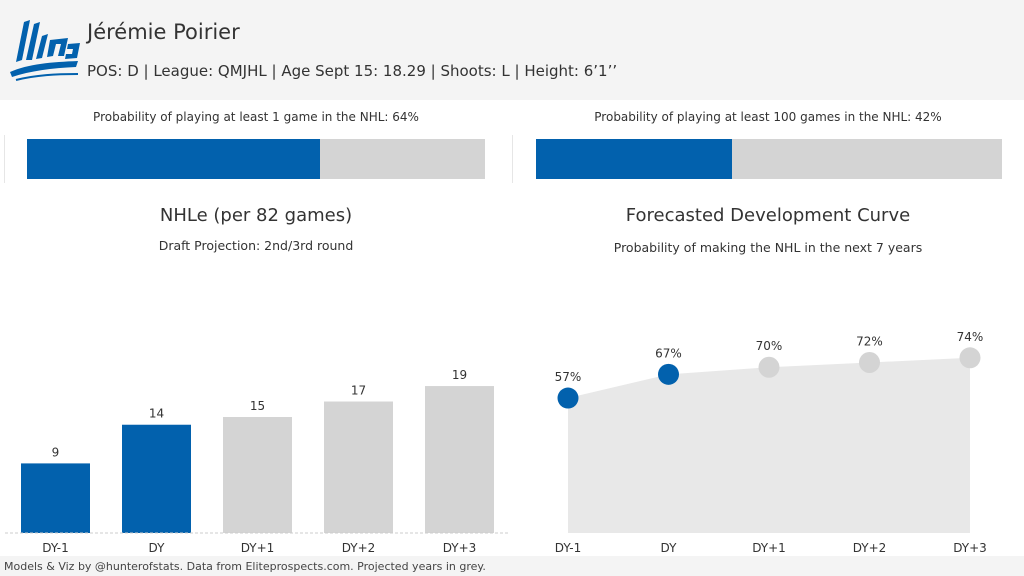  What do you see at coordinates (768, 215) in the screenshot?
I see `dev-curve-title: Forecasted Development Curve` at bounding box center [768, 215].